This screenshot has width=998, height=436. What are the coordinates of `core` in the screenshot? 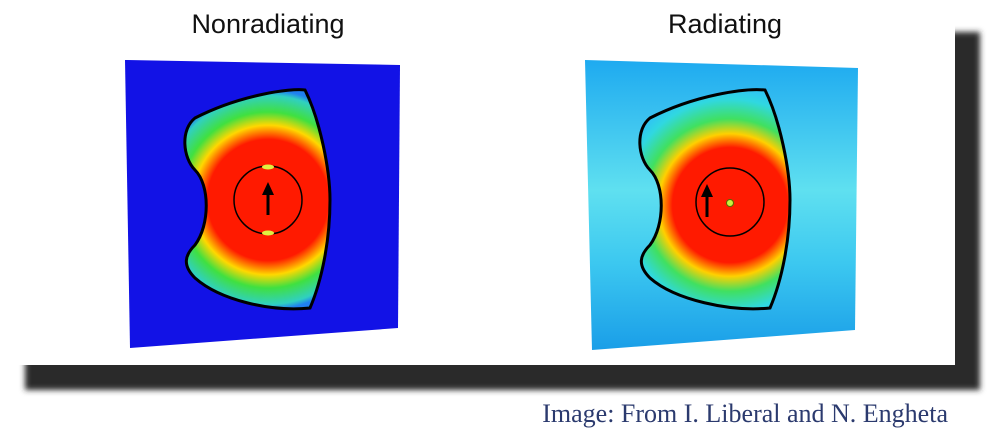 It's located at (730, 202).